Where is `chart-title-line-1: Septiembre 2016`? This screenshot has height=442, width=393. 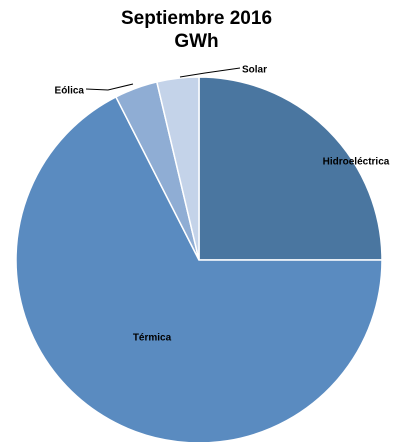 chart-title-line-1: Septiembre 2016 is located at coordinates (196, 18).